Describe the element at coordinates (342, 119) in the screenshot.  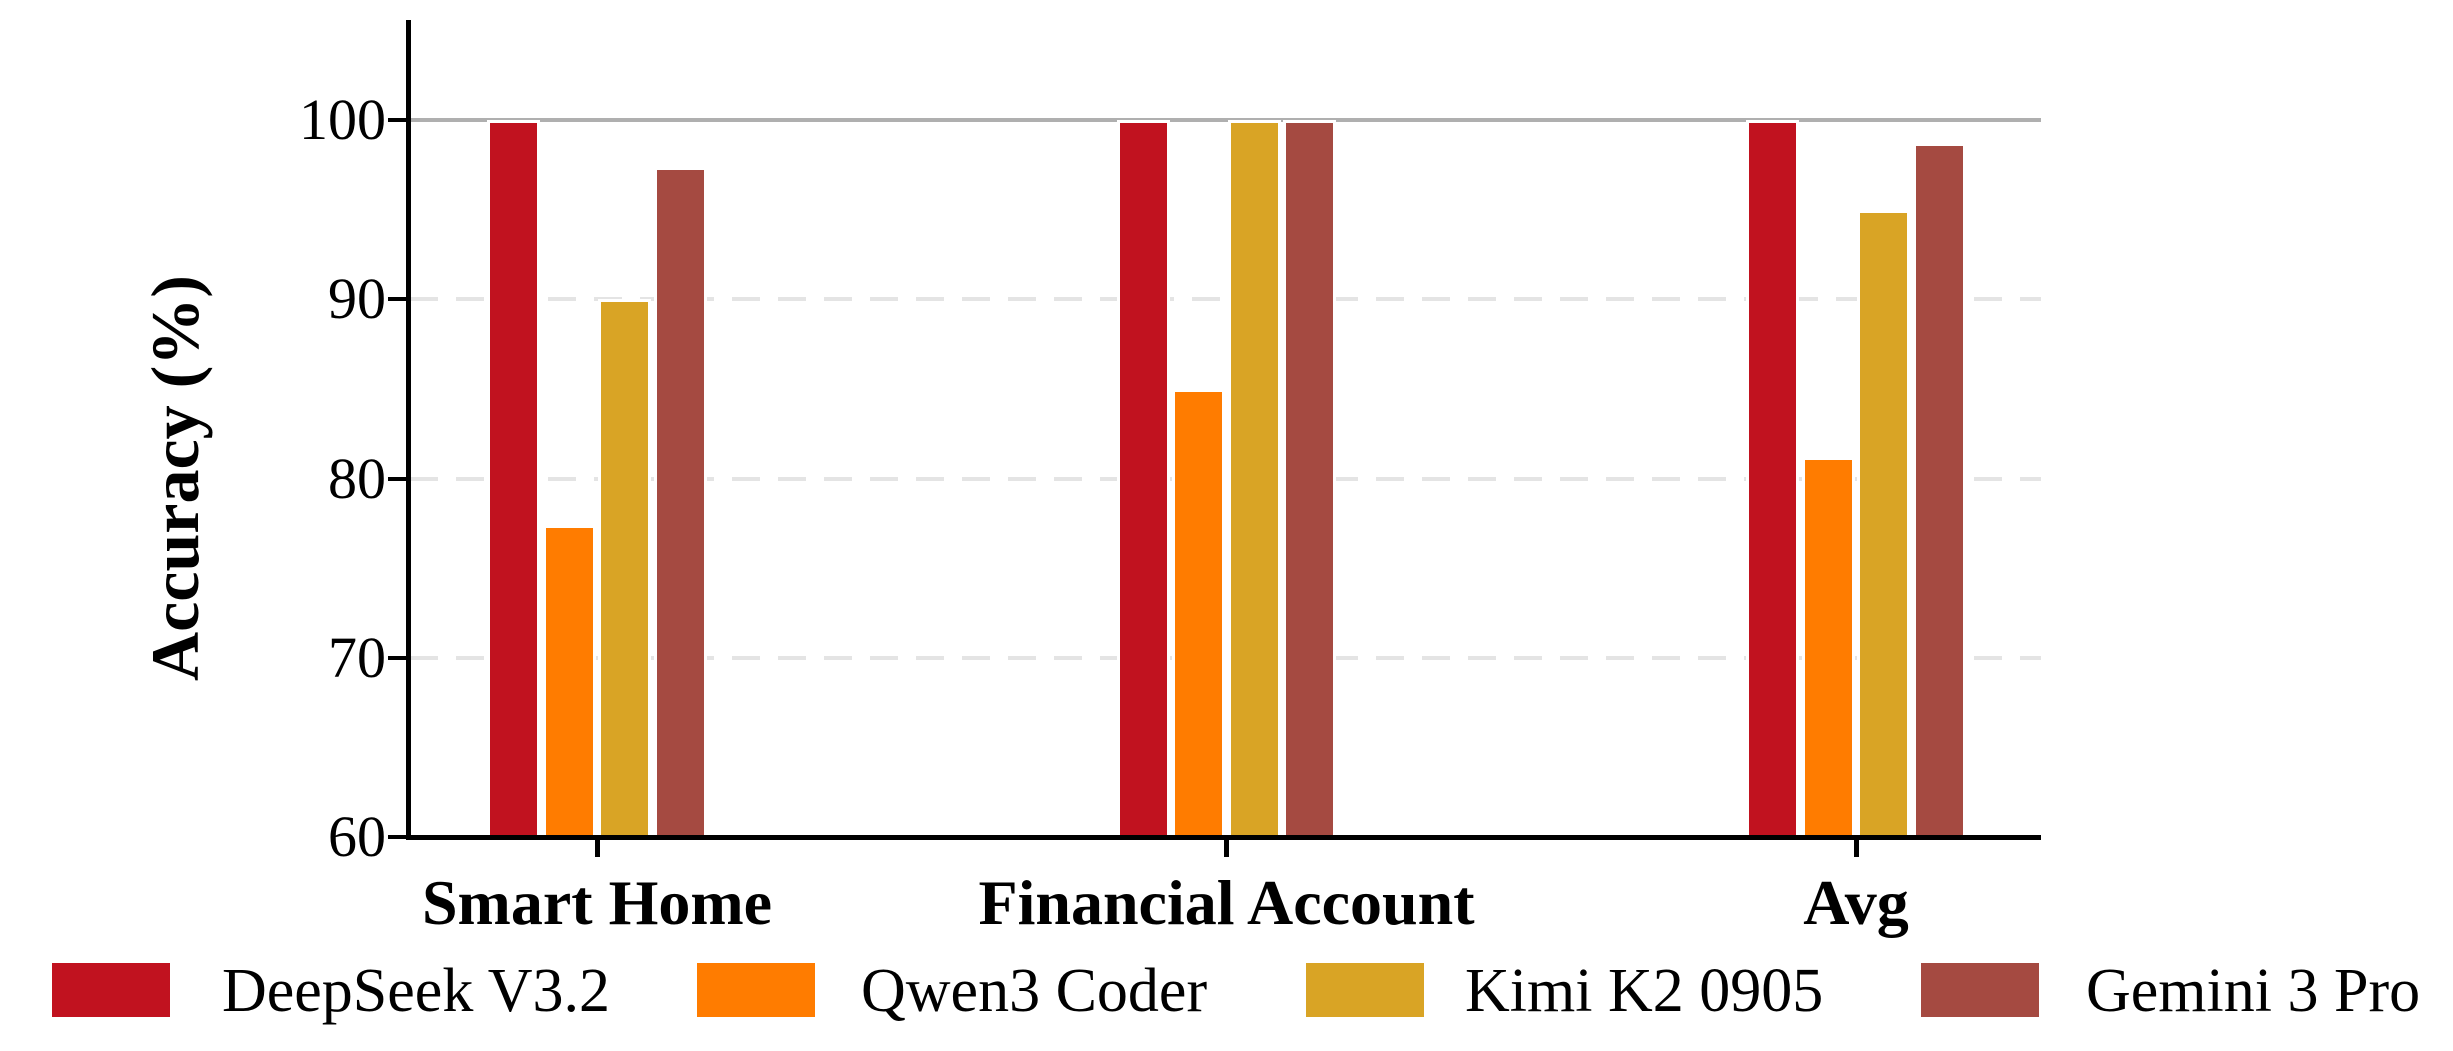
I see `y-tick-label-100: 100` at that location.